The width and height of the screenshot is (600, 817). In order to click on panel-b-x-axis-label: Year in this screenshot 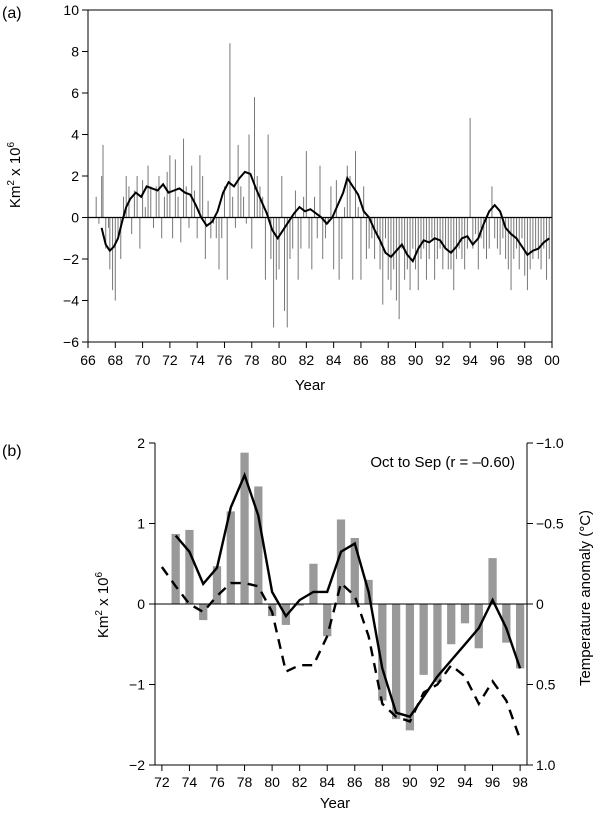, I will do `click(335, 803)`.